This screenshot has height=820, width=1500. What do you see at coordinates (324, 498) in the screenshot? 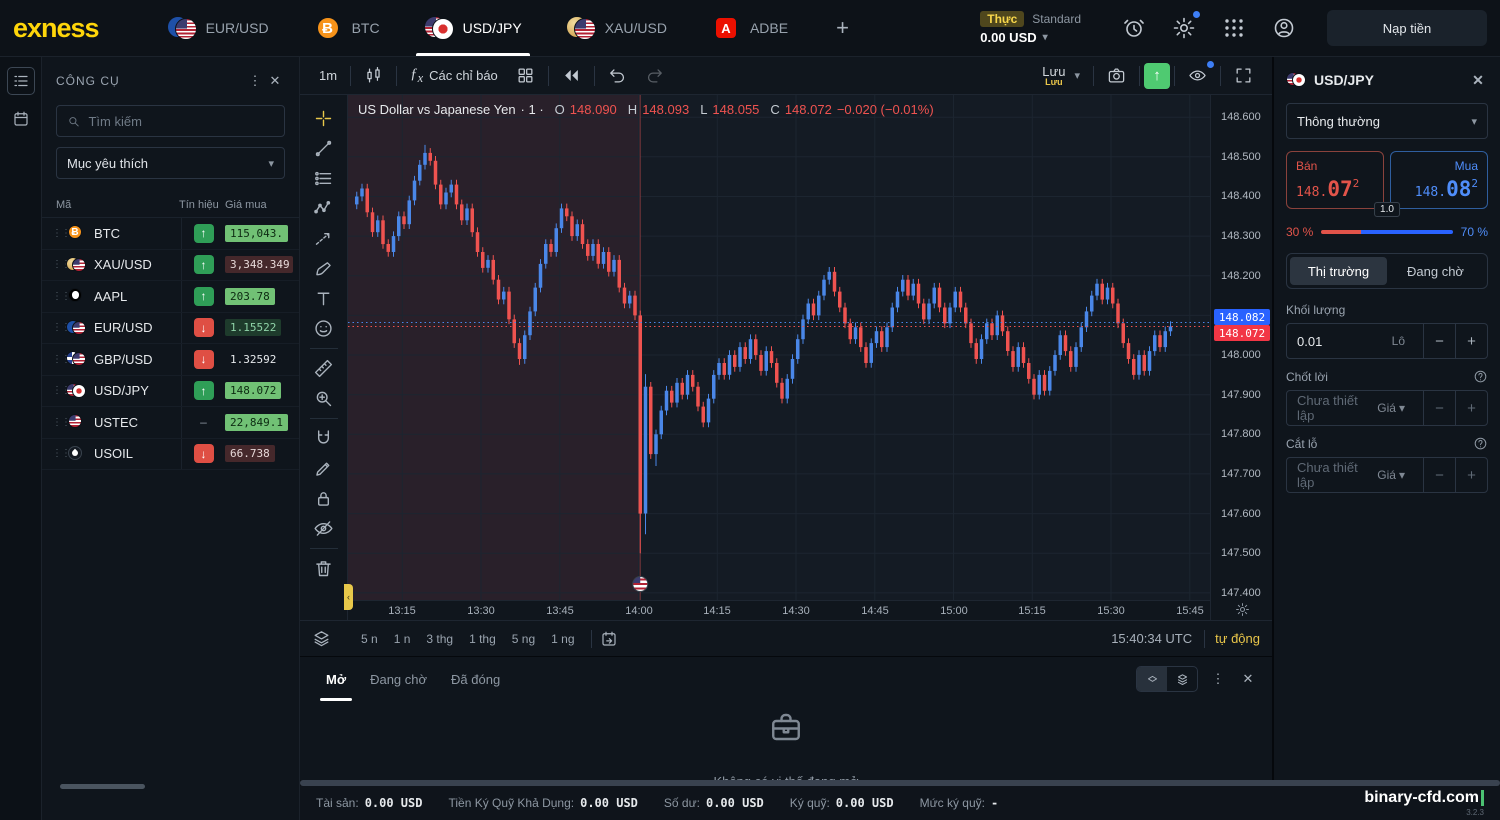
I see `lock-drawings-tool` at bounding box center [324, 498].